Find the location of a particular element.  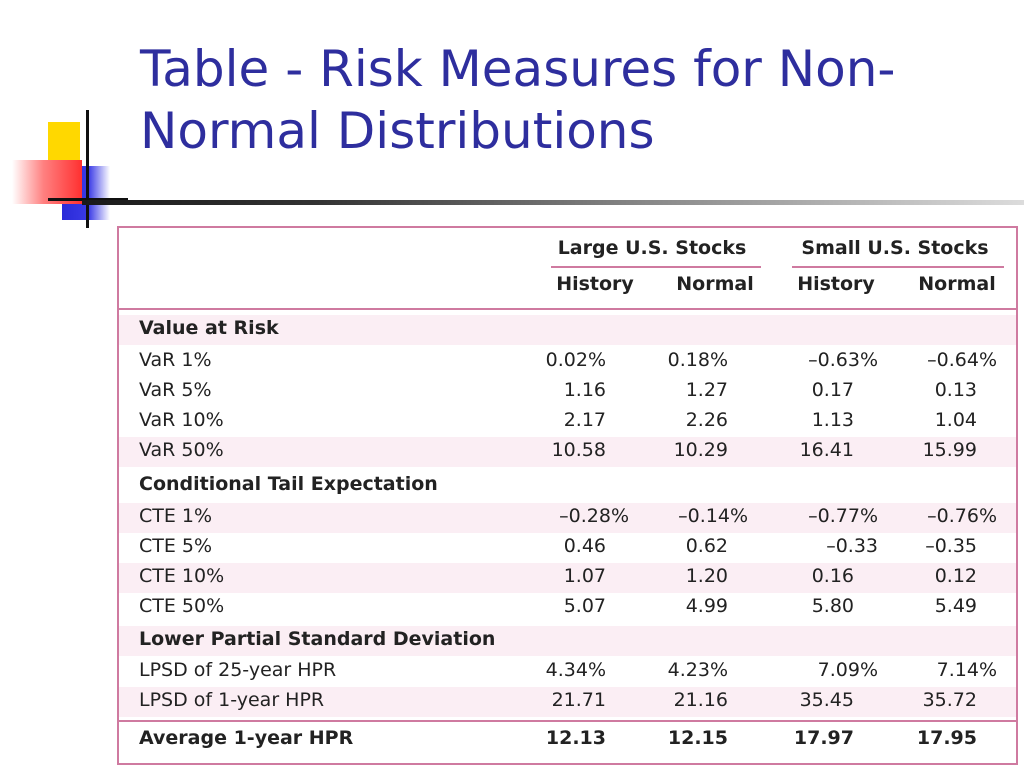

title-underline-rule is located at coordinates (553, 202).